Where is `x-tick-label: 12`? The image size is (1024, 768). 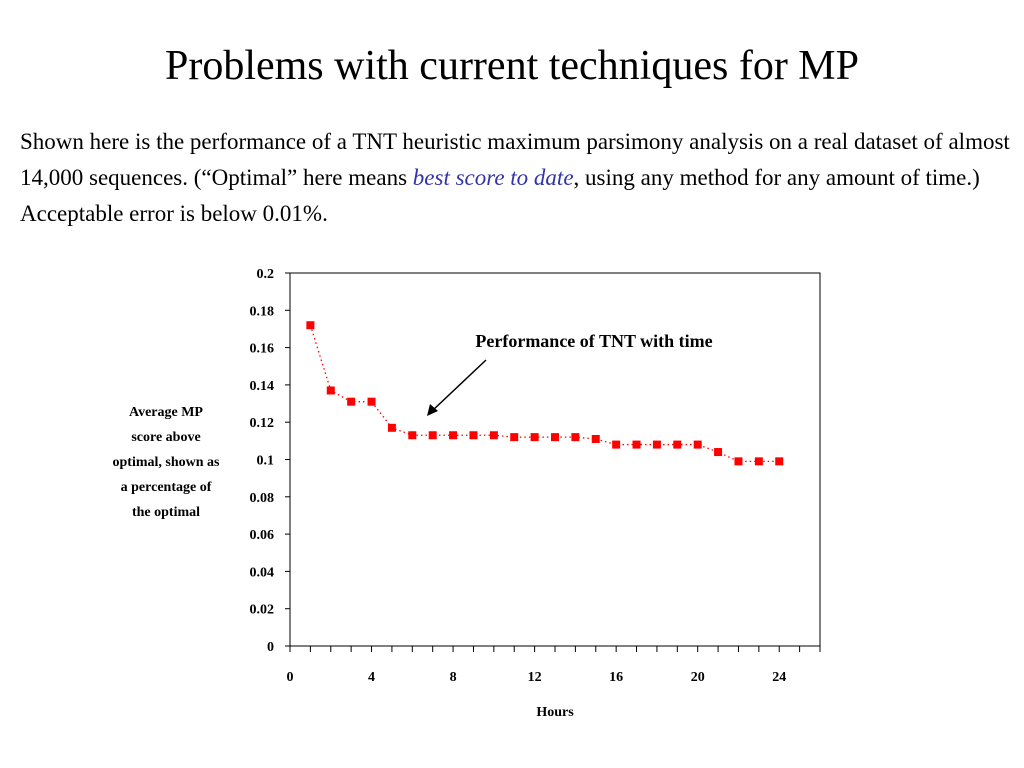
x-tick-label: 12 is located at coordinates (535, 677).